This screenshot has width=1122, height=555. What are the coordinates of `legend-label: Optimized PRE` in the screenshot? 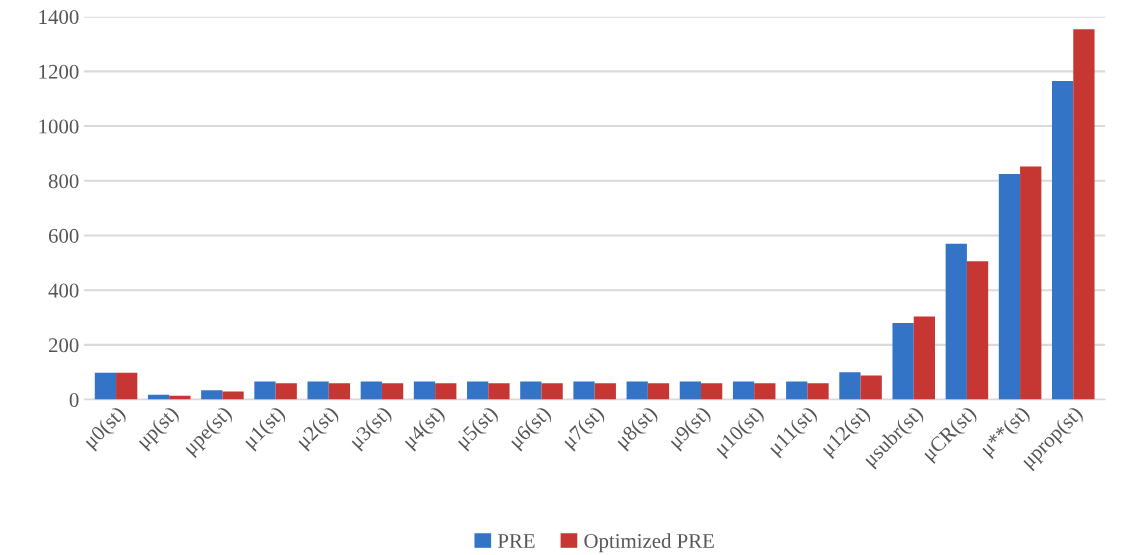 It's located at (649, 543).